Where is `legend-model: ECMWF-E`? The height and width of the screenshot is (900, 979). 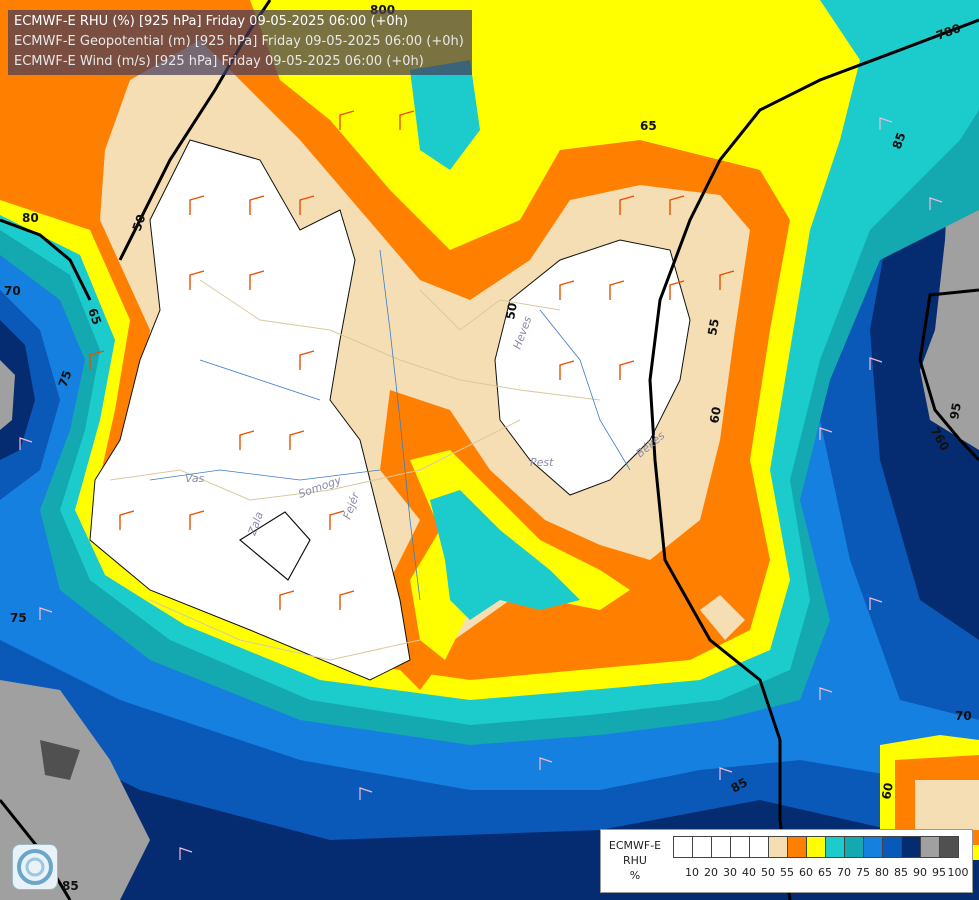
legend-model: ECMWF-E is located at coordinates (635, 845).